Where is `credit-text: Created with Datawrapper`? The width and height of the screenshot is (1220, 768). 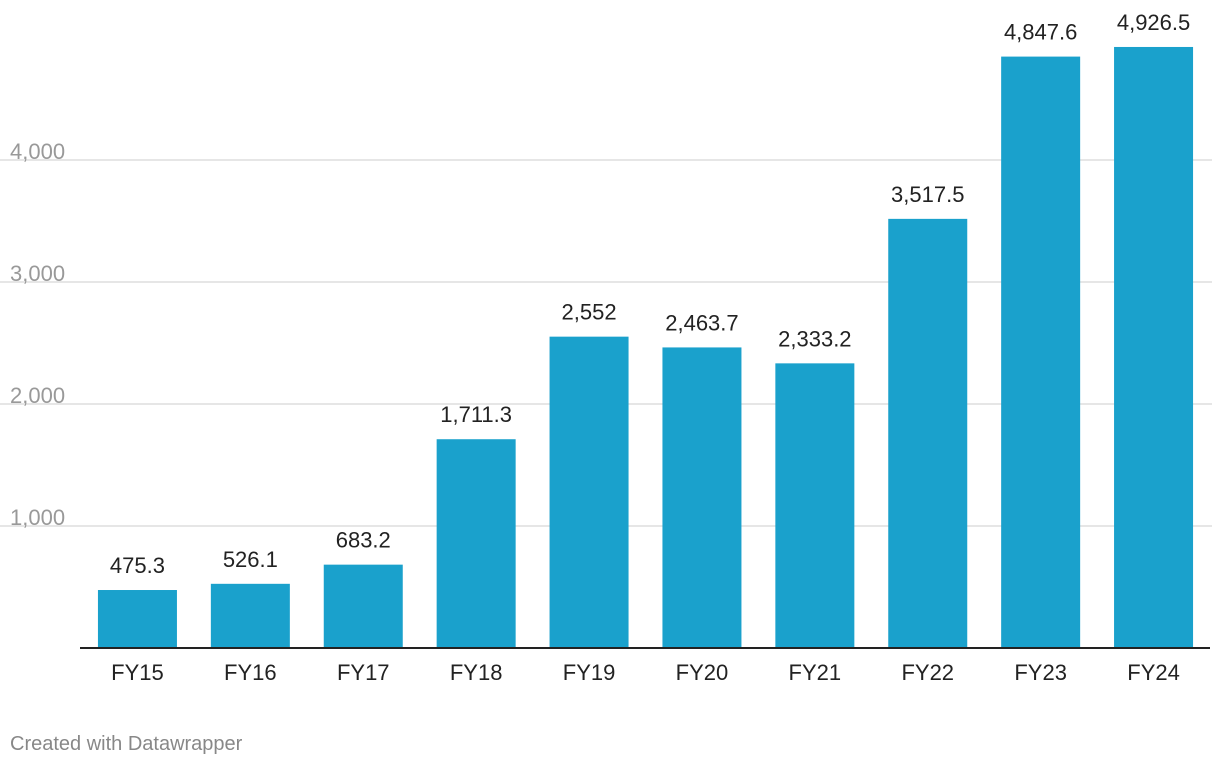 credit-text: Created with Datawrapper is located at coordinates (126, 744).